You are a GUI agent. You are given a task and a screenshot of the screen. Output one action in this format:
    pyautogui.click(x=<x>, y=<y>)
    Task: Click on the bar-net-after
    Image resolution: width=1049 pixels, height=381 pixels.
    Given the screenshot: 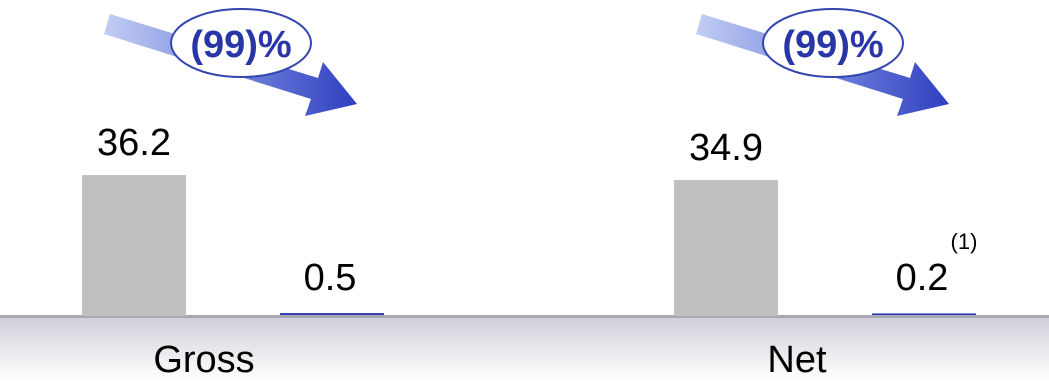 What is the action you would take?
    pyautogui.click(x=924, y=314)
    